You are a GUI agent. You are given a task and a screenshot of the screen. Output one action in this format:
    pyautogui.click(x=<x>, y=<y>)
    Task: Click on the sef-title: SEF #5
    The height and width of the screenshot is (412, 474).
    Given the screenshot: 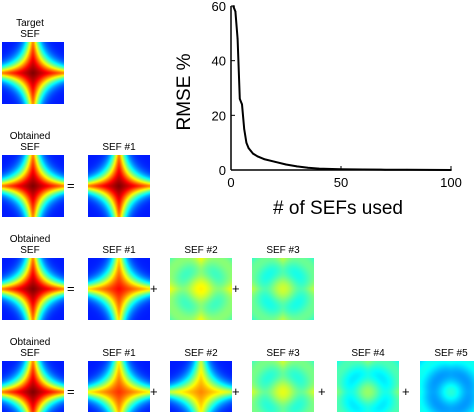 What is the action you would take?
    pyautogui.click(x=451, y=353)
    